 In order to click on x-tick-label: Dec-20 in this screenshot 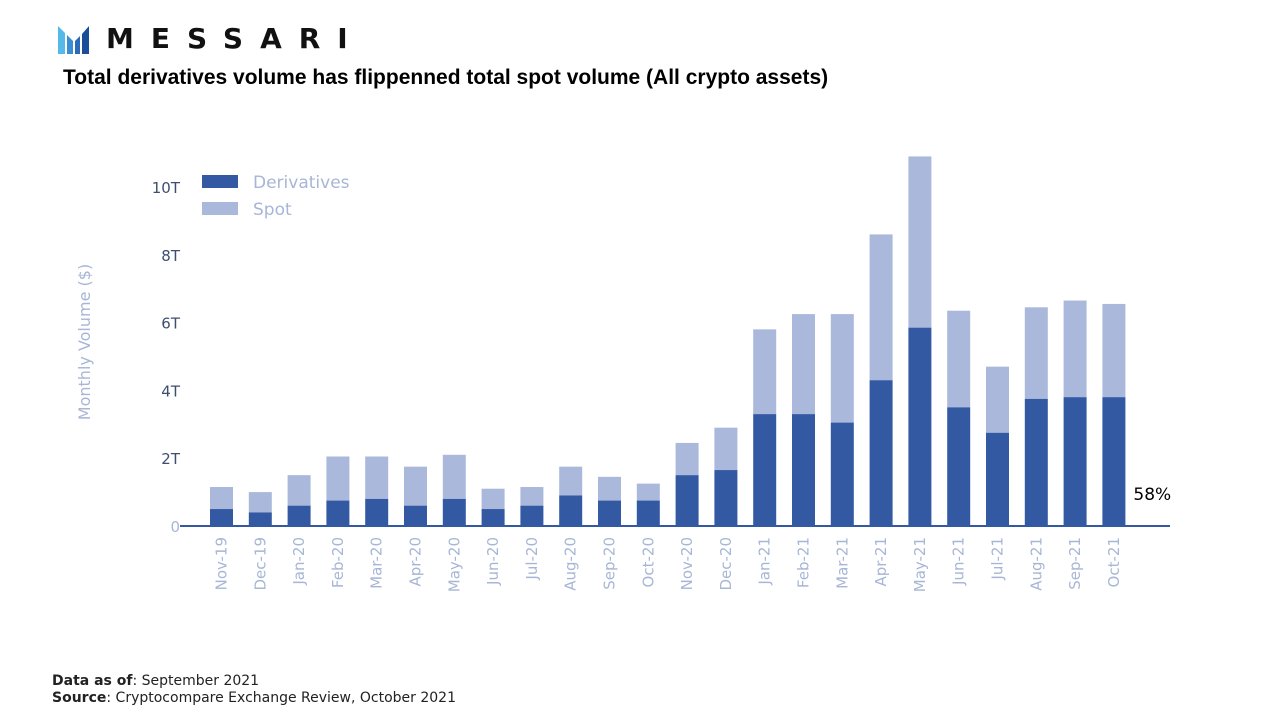, I will do `click(726, 564)`.